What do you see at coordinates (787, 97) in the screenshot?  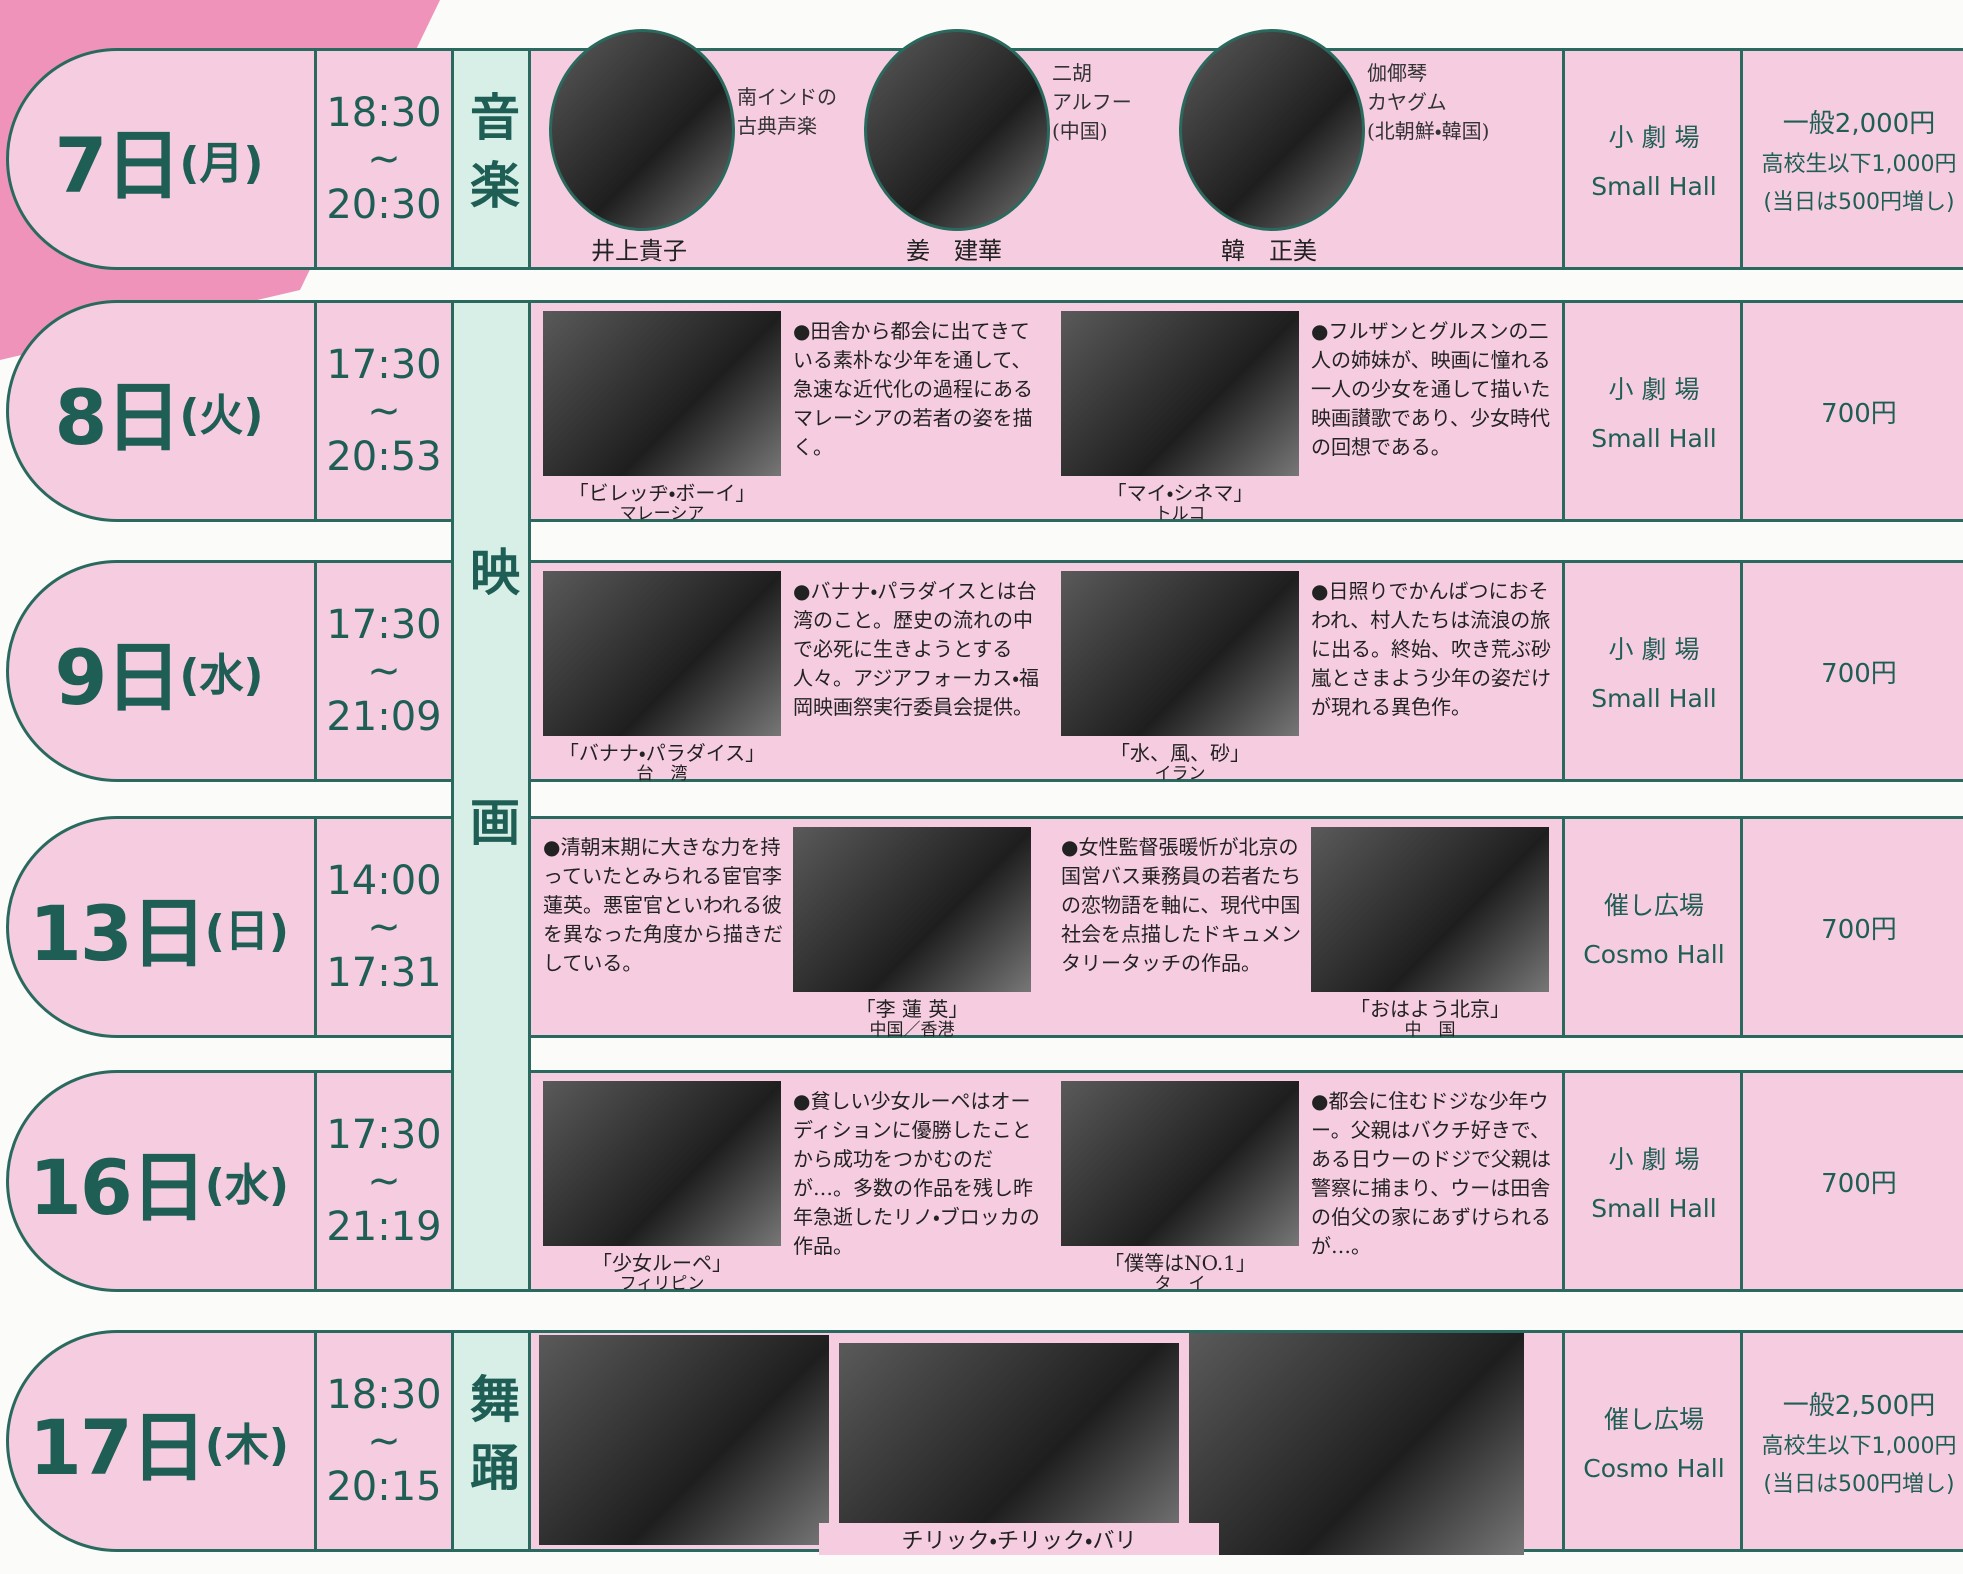 I see `description-line: 南インドの` at bounding box center [787, 97].